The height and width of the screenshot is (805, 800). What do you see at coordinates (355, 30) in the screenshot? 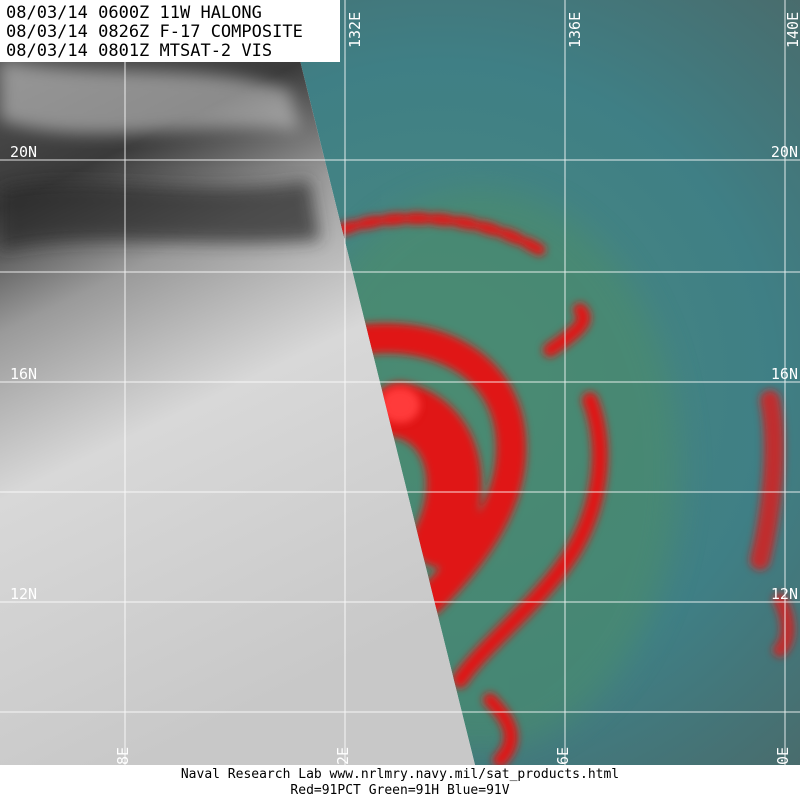
I see `lon-label: 132E` at bounding box center [355, 30].